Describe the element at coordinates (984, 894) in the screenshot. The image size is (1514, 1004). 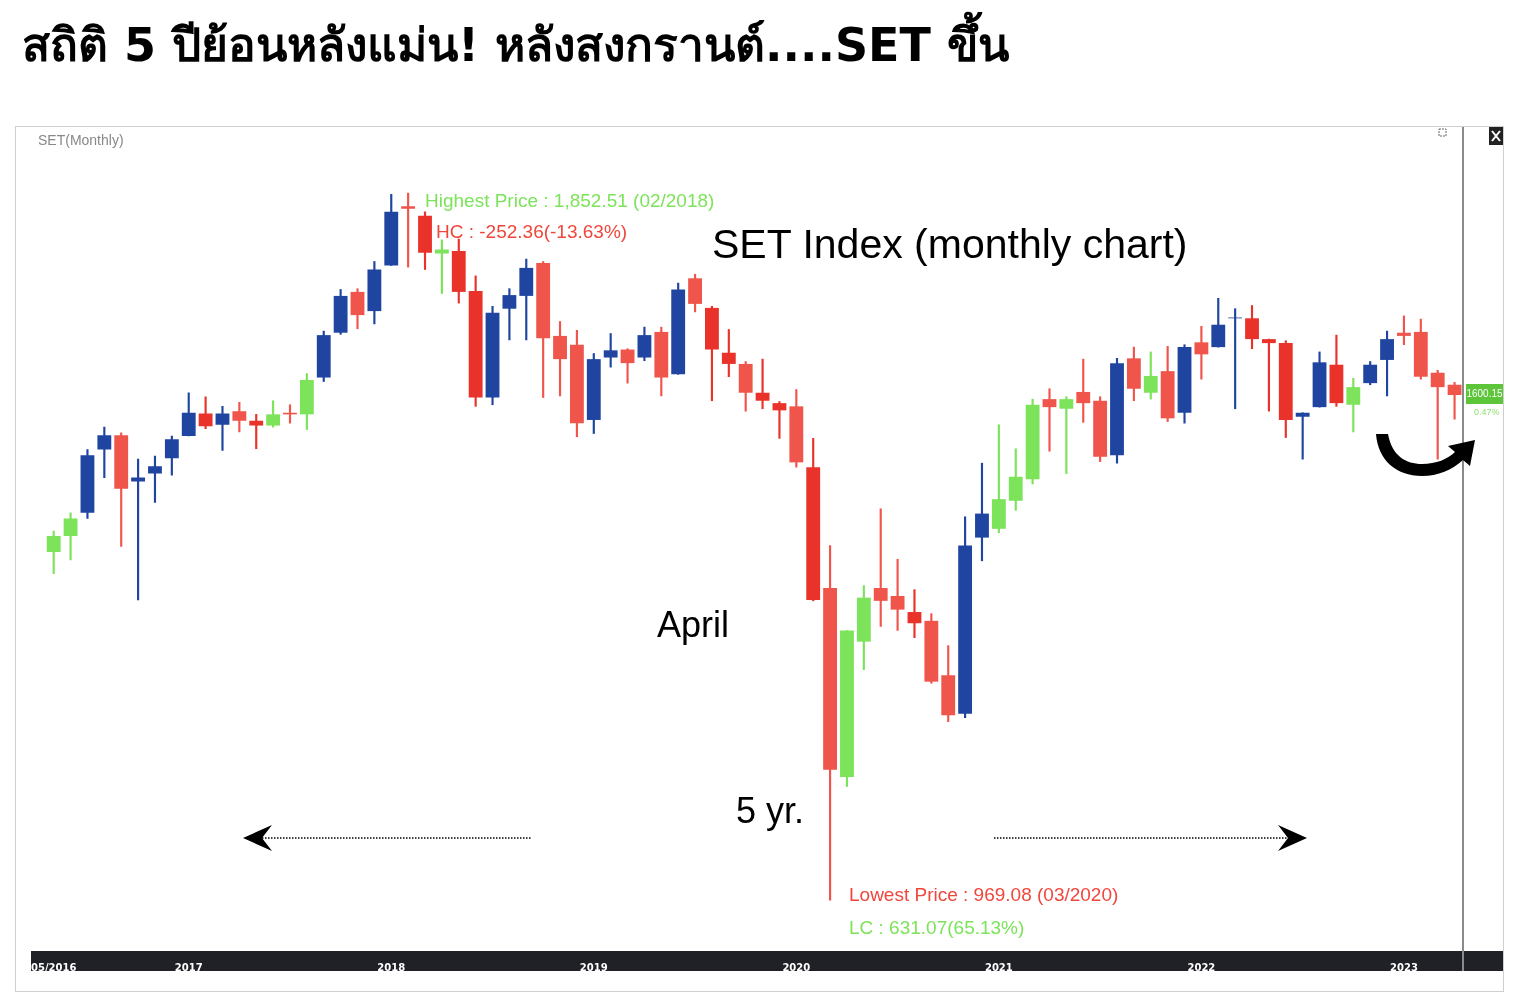
I see `annotation: Lowest Price : 969.08 (03/2020)` at that location.